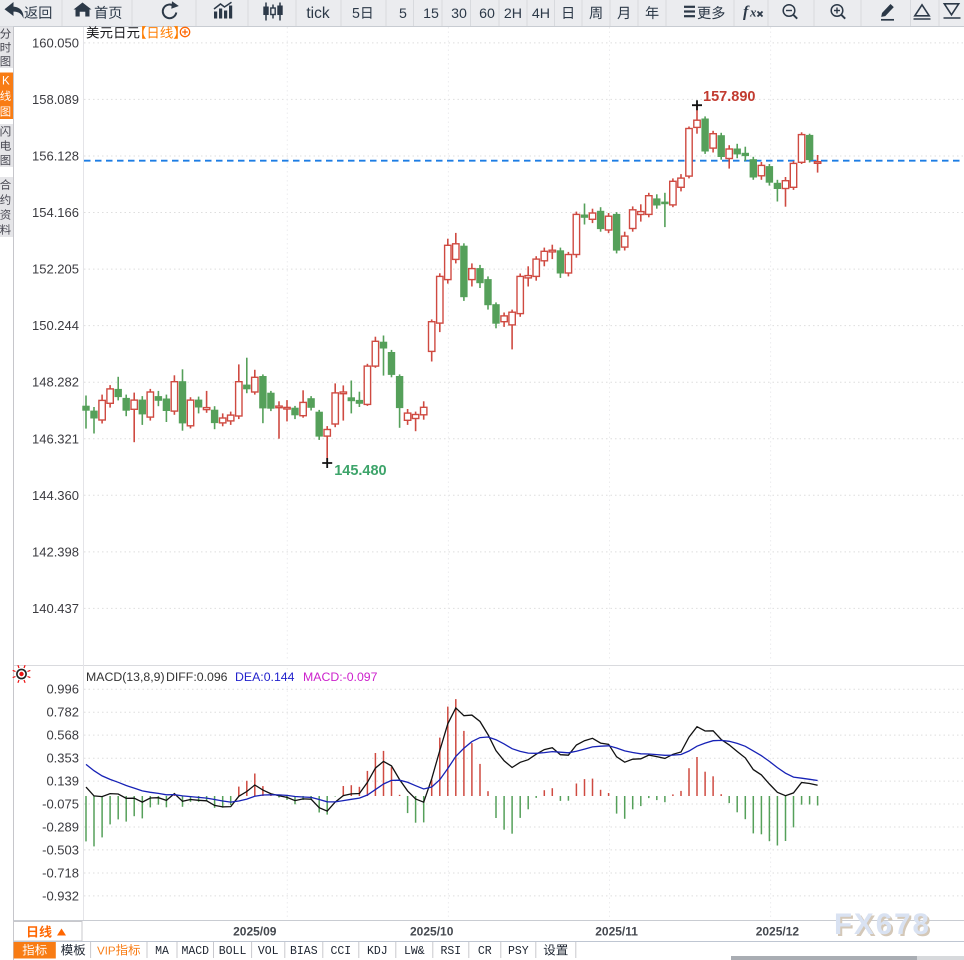 The width and height of the screenshot is (964, 960). I want to click on svg-text: 2025/09, so click(255, 932).